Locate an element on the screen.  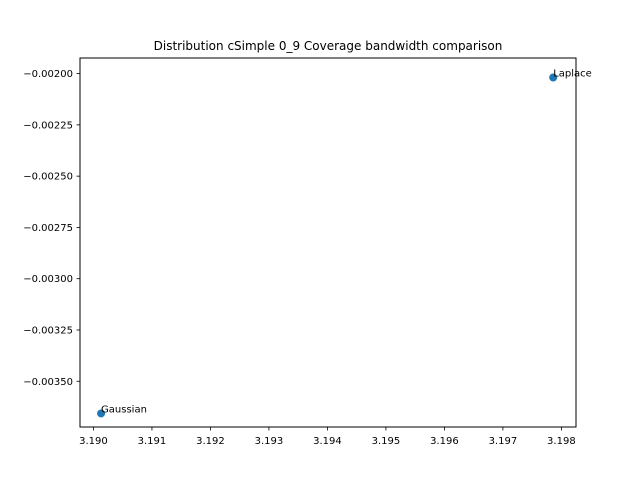
x-tick-label: 3.198 is located at coordinates (561, 441).